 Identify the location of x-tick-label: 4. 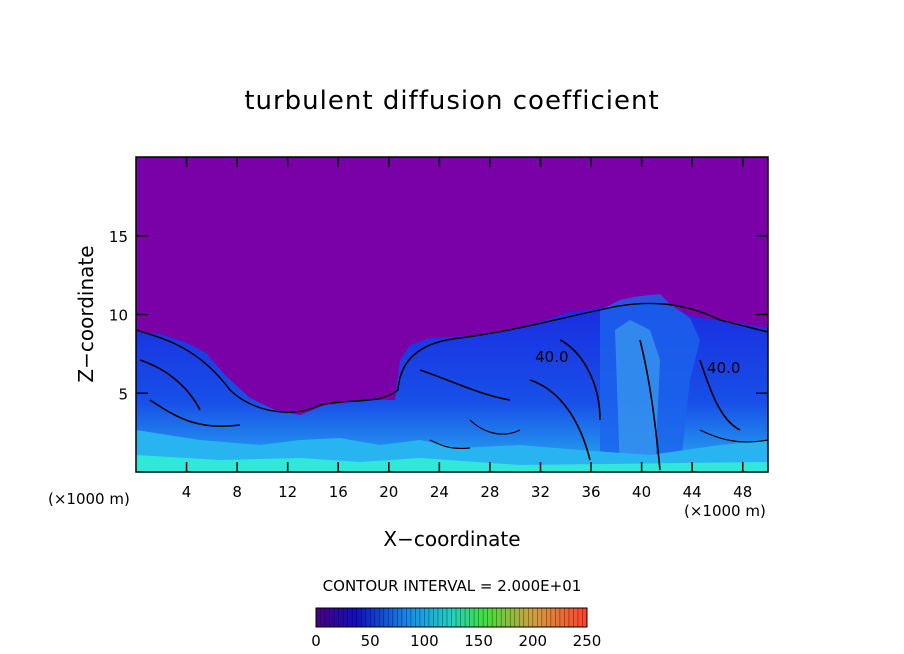
(187, 492).